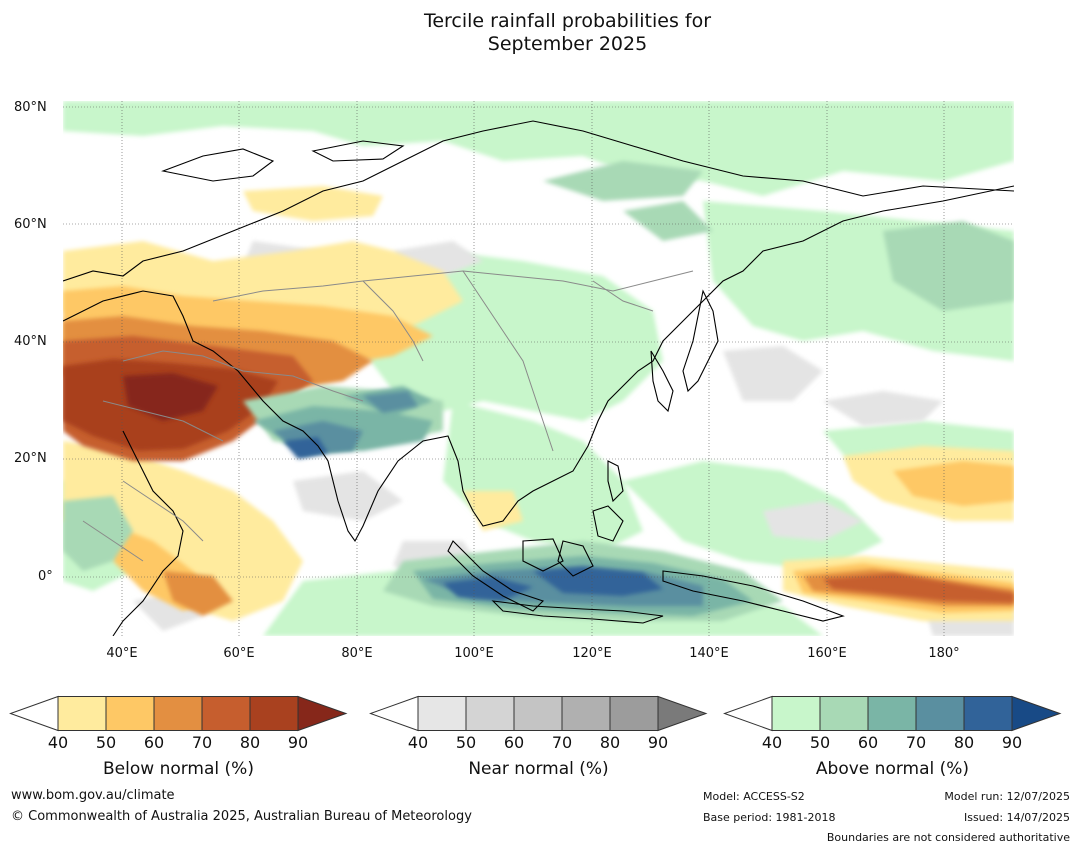 The height and width of the screenshot is (850, 1081). I want to click on colorbar-below-normal, so click(178, 713).